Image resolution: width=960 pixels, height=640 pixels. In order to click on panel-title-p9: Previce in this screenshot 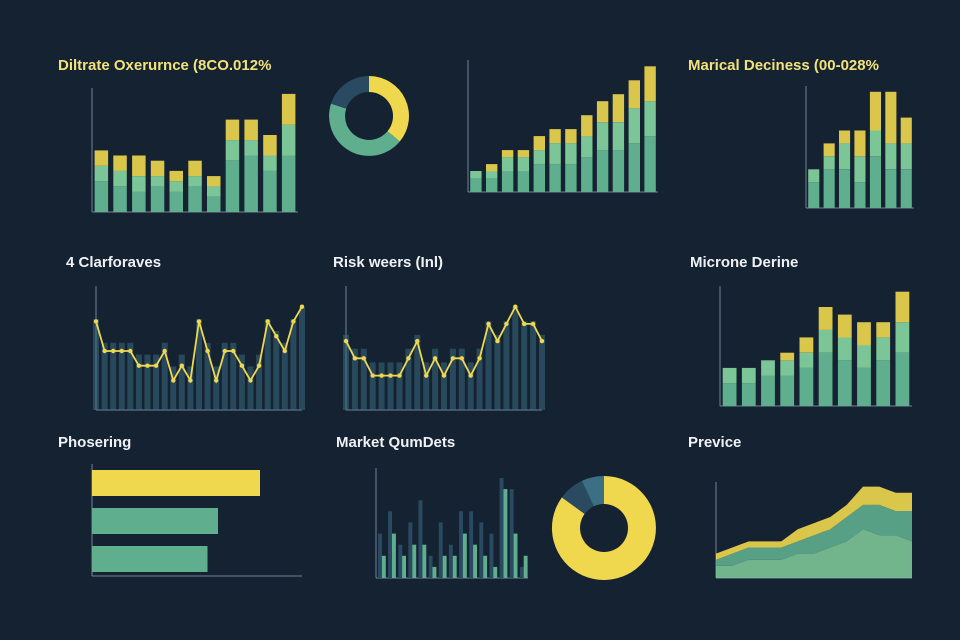, I will do `click(715, 442)`.